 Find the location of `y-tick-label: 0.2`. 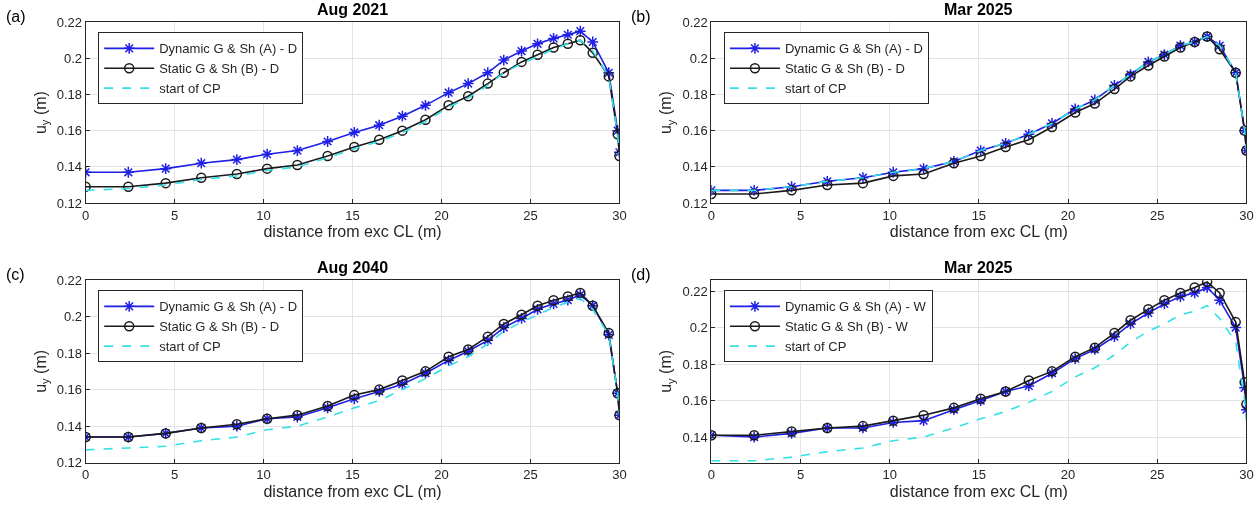

y-tick-label: 0.2 is located at coordinates (698, 58).